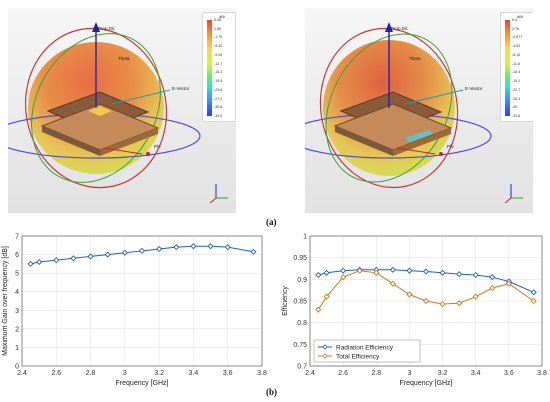 The image size is (550, 402). Describe the element at coordinates (218, 63) in the screenshot. I see `colorbar-tick-label: -12.7` at that location.